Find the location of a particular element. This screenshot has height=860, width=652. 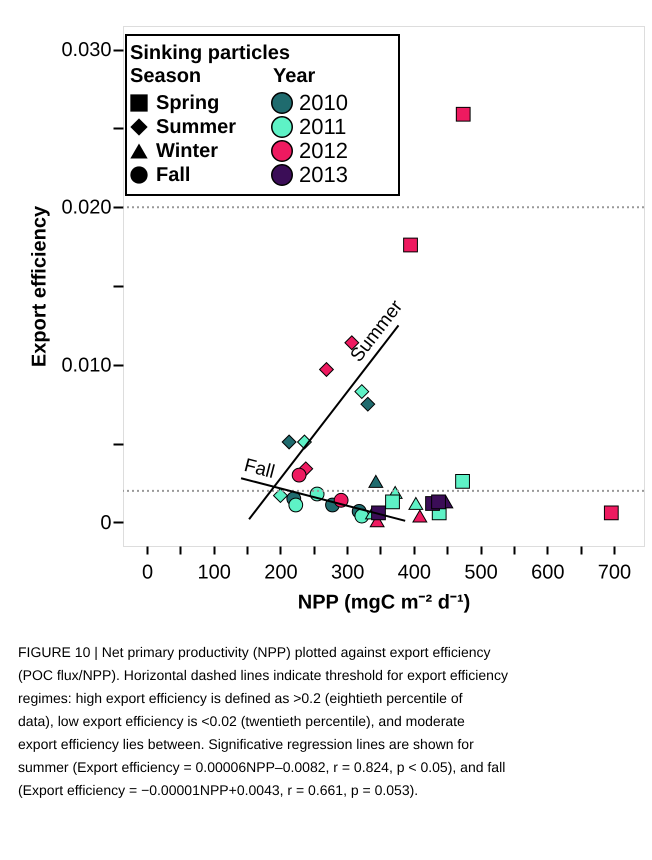

x-tick-label: 700 is located at coordinates (615, 573).